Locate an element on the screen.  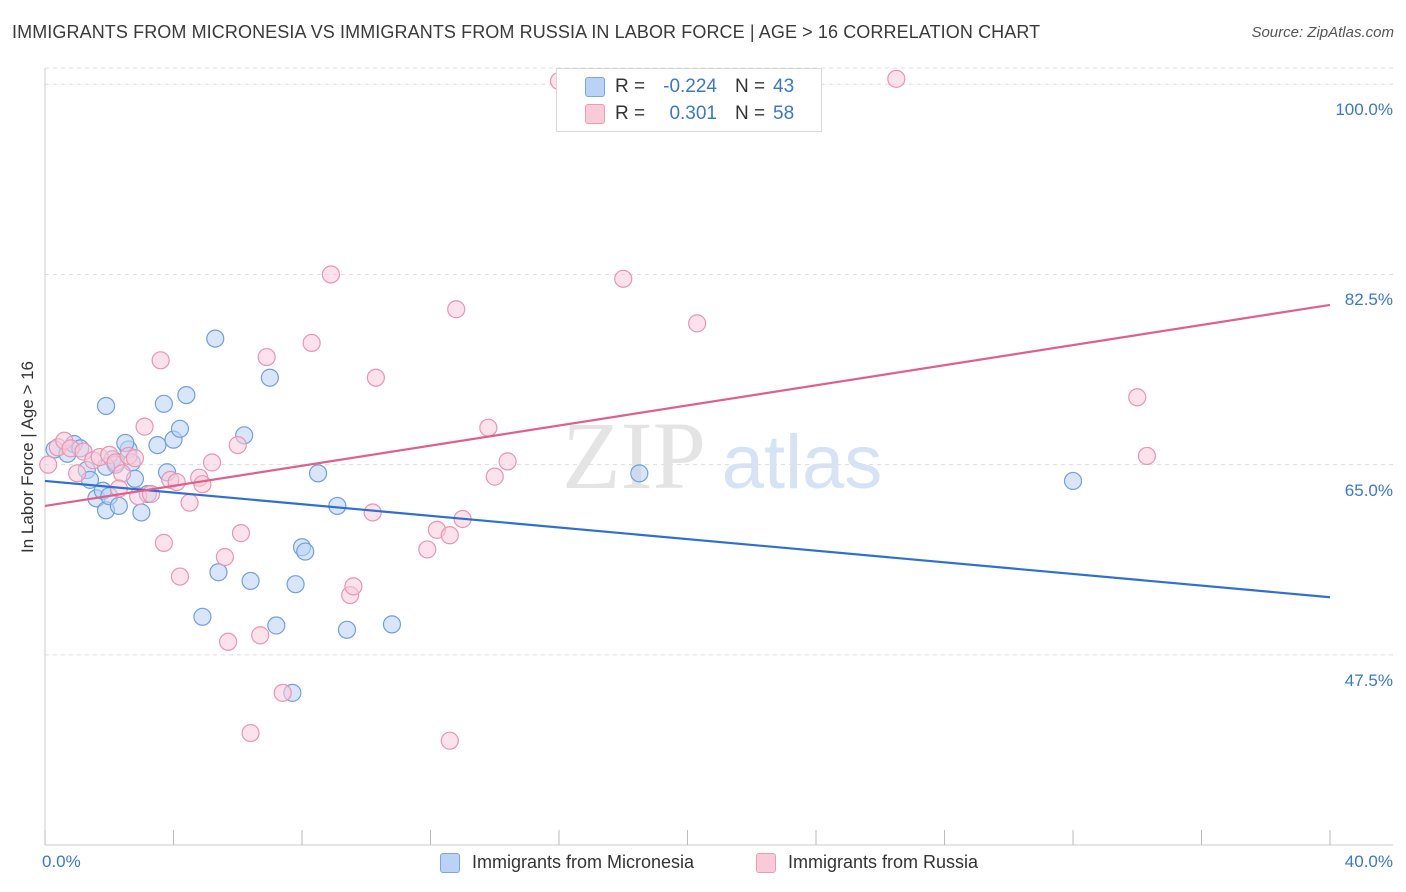
y-tick-label: 47.5% is located at coordinates (1368, 680).